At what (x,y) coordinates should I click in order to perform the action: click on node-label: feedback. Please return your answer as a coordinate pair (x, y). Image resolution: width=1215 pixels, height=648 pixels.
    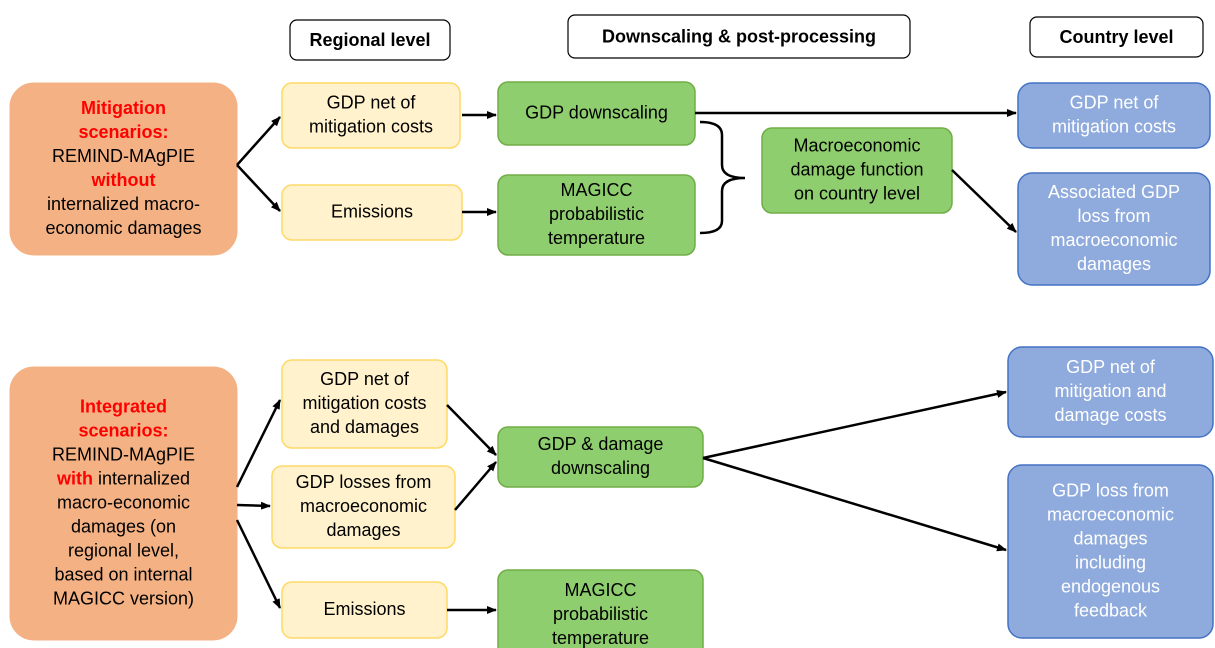
    Looking at the image, I should click on (1111, 610).